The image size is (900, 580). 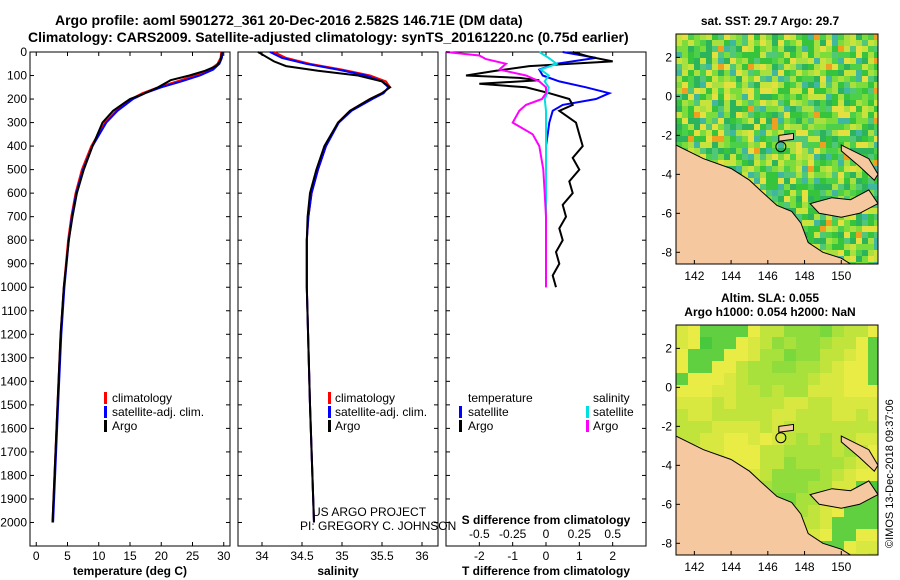 I want to click on legend-label-s-satellite: satellite, so click(x=613, y=412).